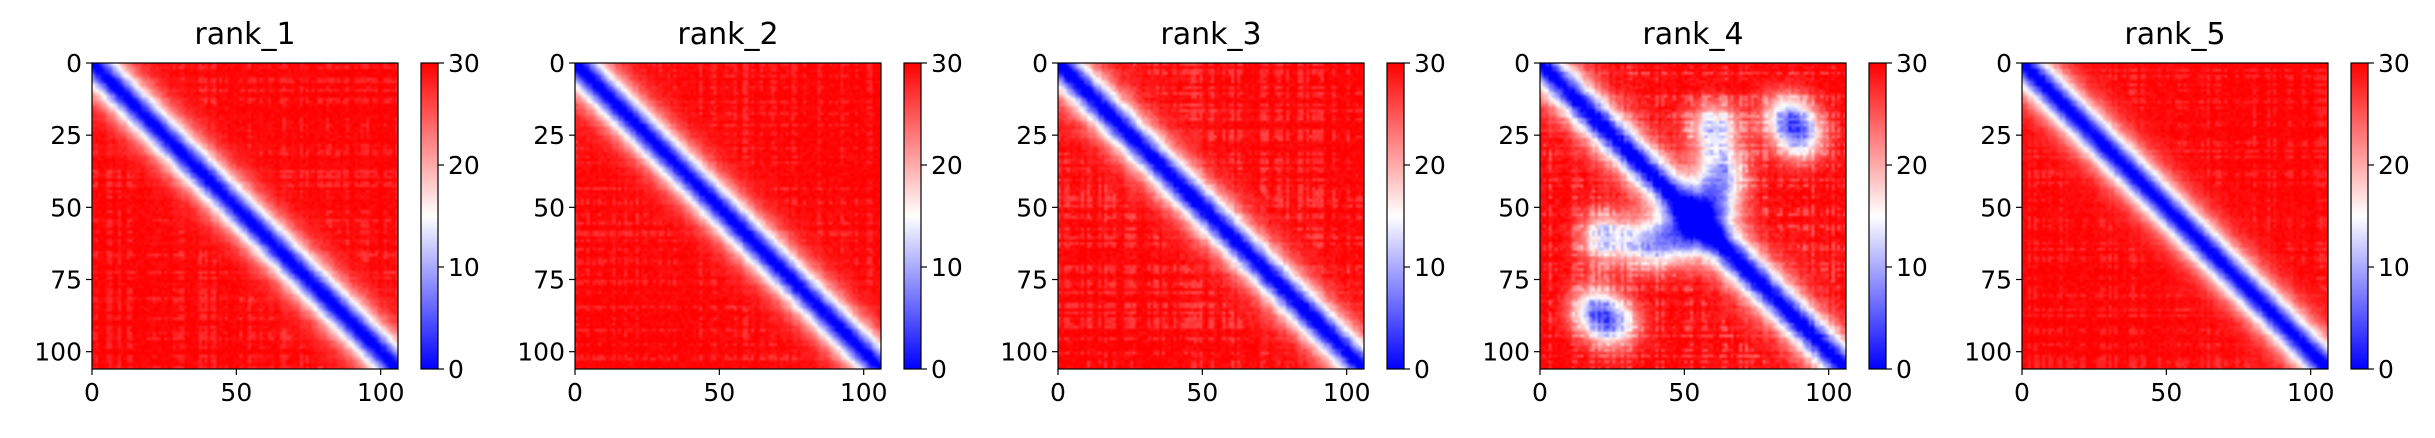  Describe the element at coordinates (727, 34) in the screenshot. I see `panel-title: rank_2` at that location.